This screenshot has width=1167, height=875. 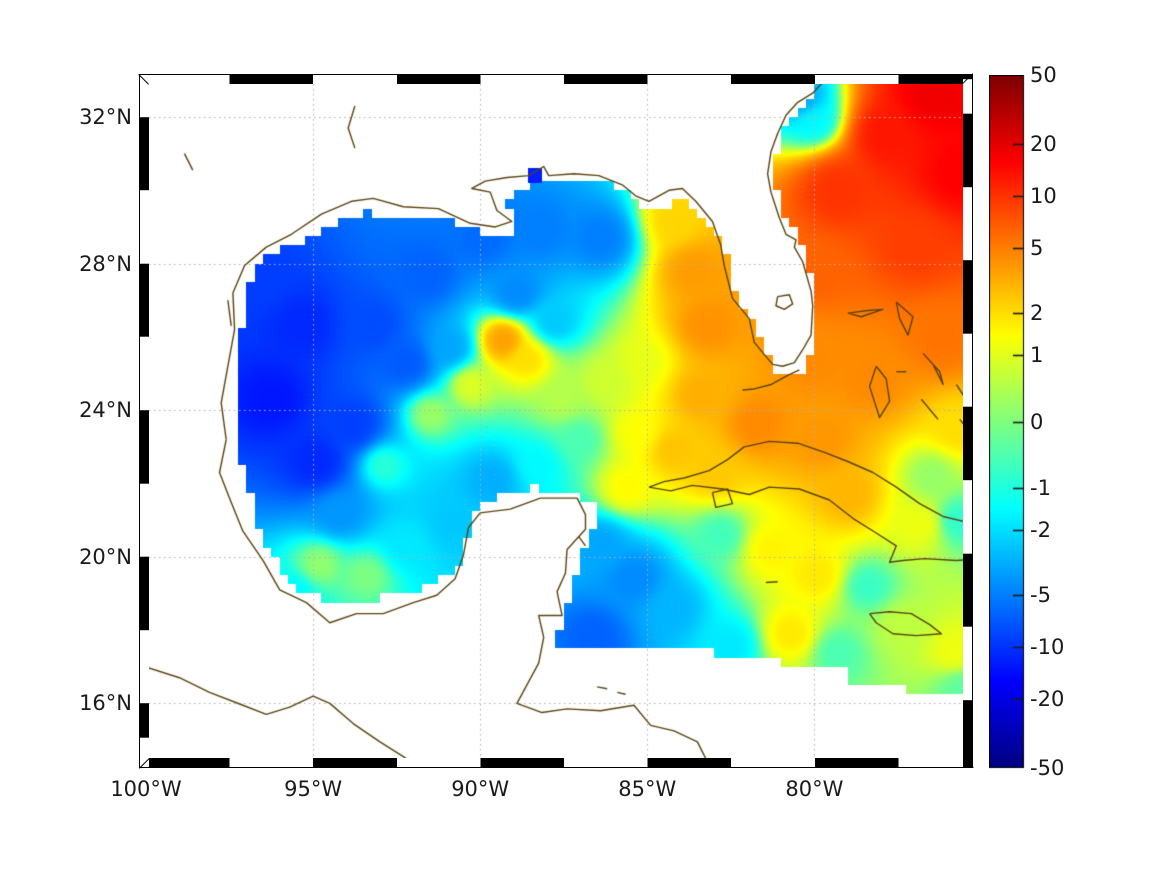 I want to click on colorbar-tick-label: -20, so click(x=1047, y=699).